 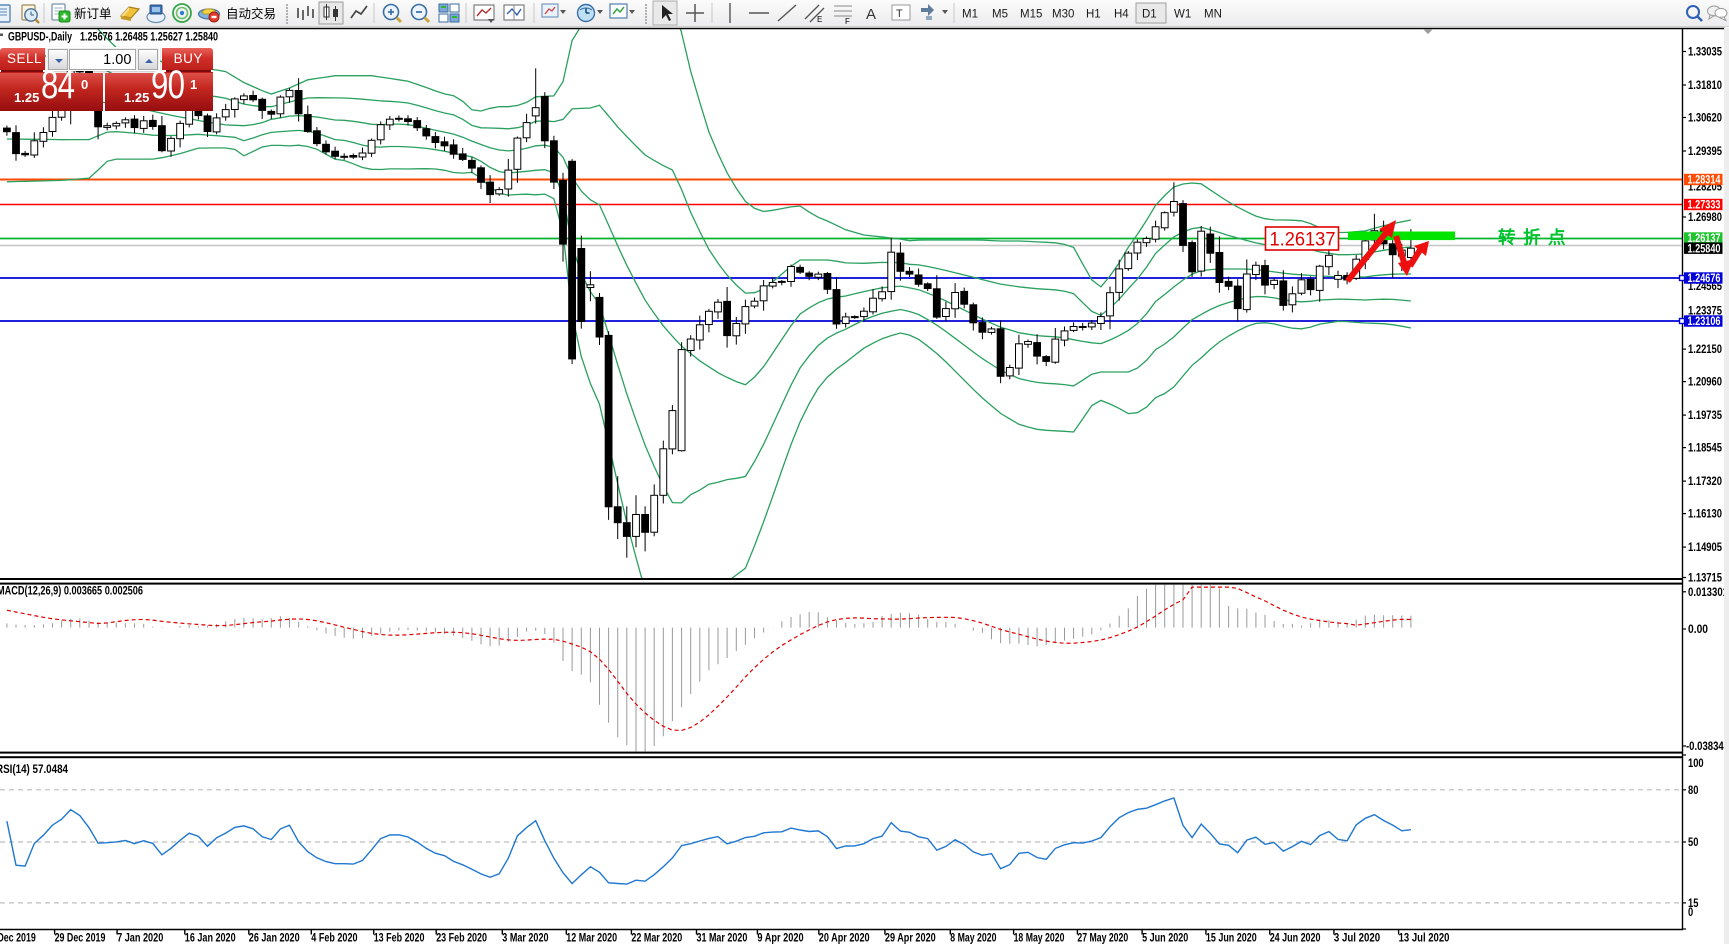 What do you see at coordinates (140, 938) in the screenshot?
I see `svg-text: 7 Jan 2020` at bounding box center [140, 938].